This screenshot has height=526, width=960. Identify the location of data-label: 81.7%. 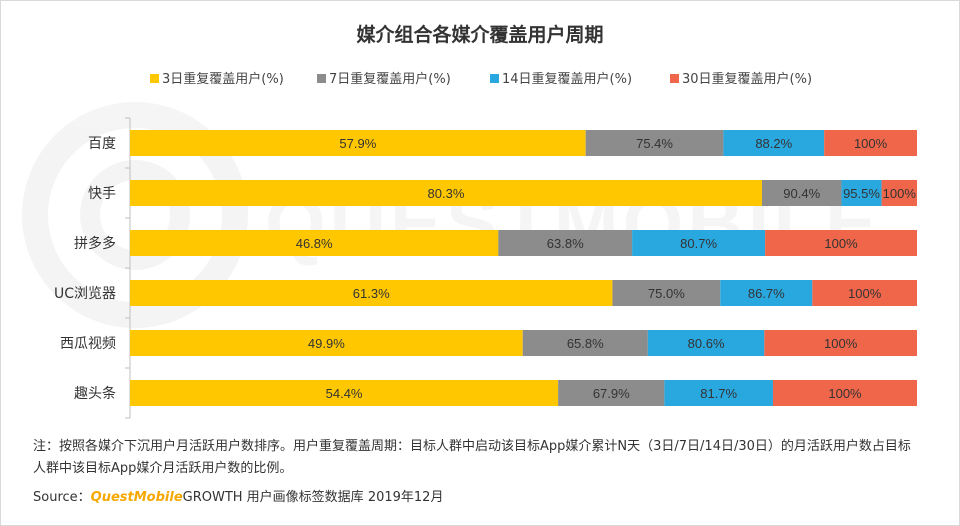
(718, 393).